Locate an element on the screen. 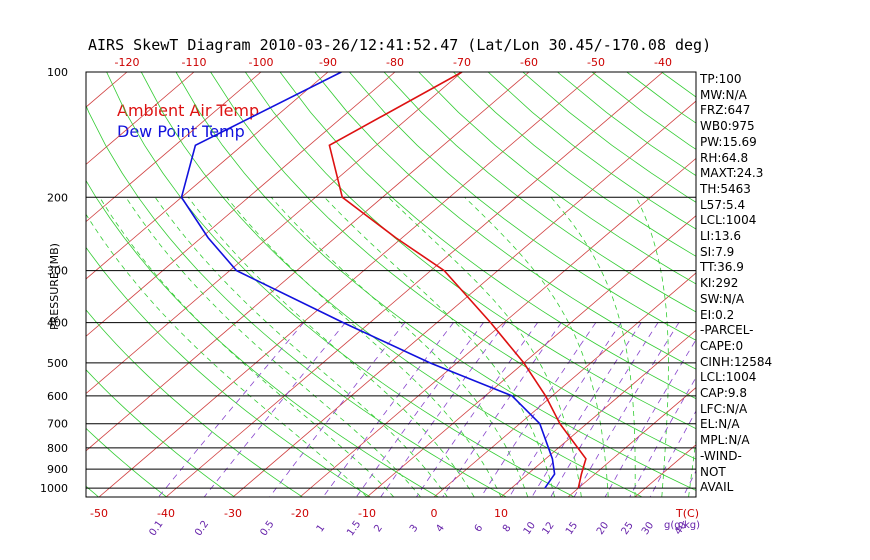 The height and width of the screenshot is (560, 870). mixing-ratio-tick-label: 1.5 is located at coordinates (354, 528).